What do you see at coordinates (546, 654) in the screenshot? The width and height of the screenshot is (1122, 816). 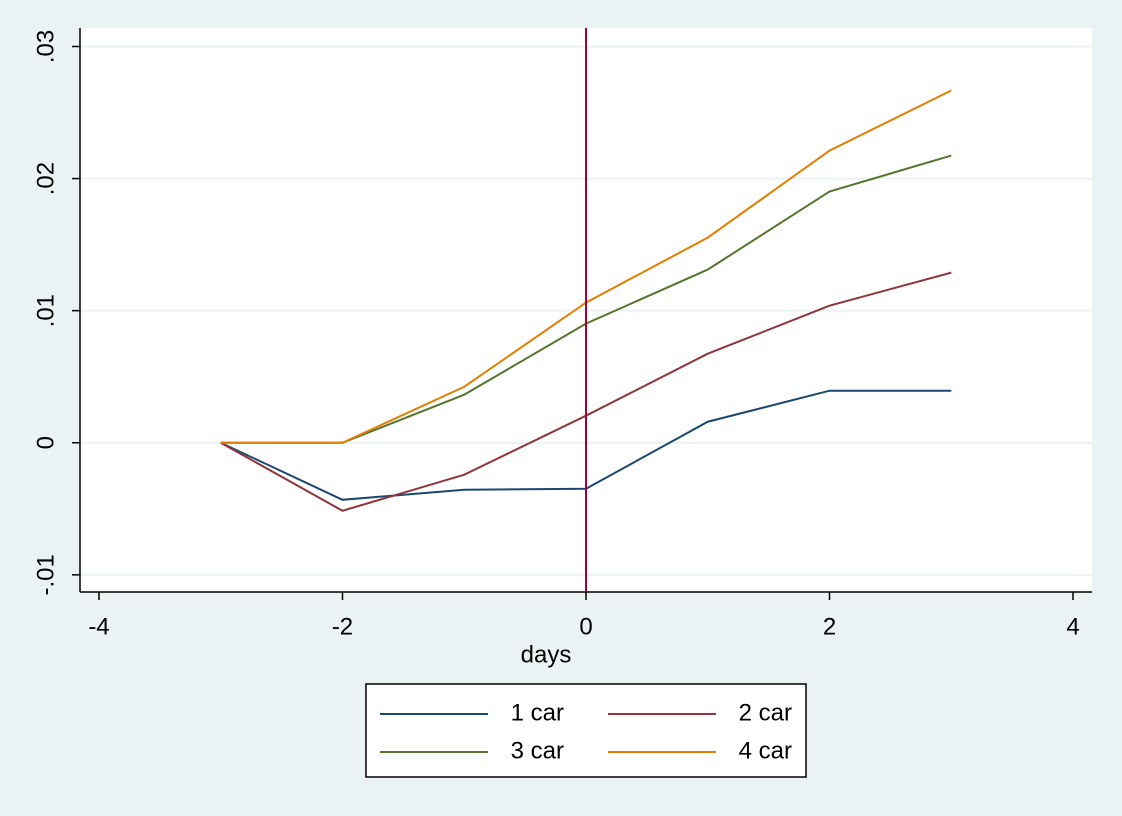 I see `x-axis-label: days` at bounding box center [546, 654].